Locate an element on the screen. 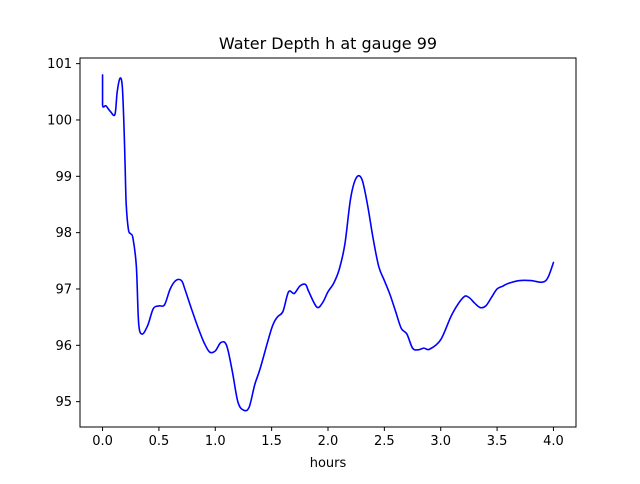 The width and height of the screenshot is (640, 484). y-tick-label: 101 is located at coordinates (59, 64).